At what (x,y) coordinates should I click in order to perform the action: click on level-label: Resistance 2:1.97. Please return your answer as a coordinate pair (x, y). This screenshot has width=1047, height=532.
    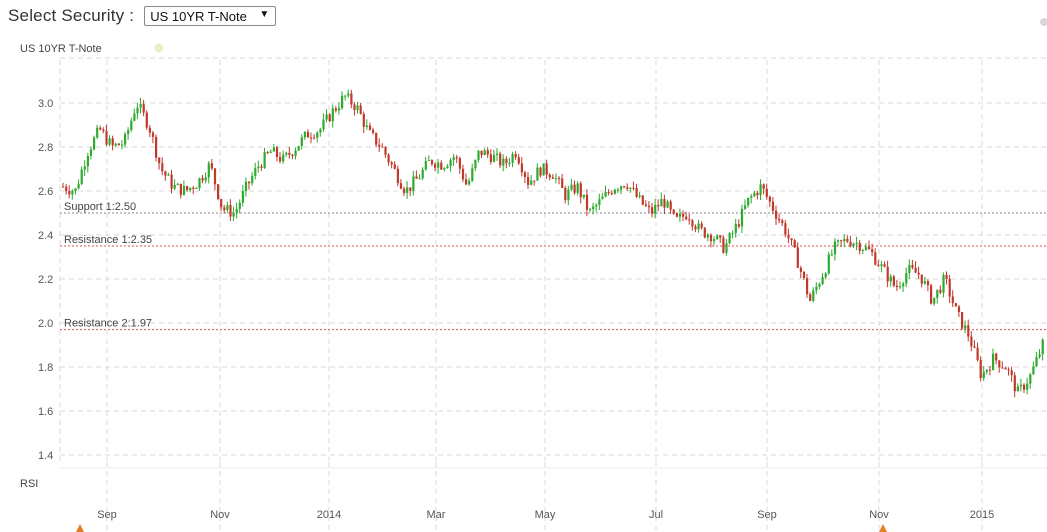
    Looking at the image, I should click on (108, 324).